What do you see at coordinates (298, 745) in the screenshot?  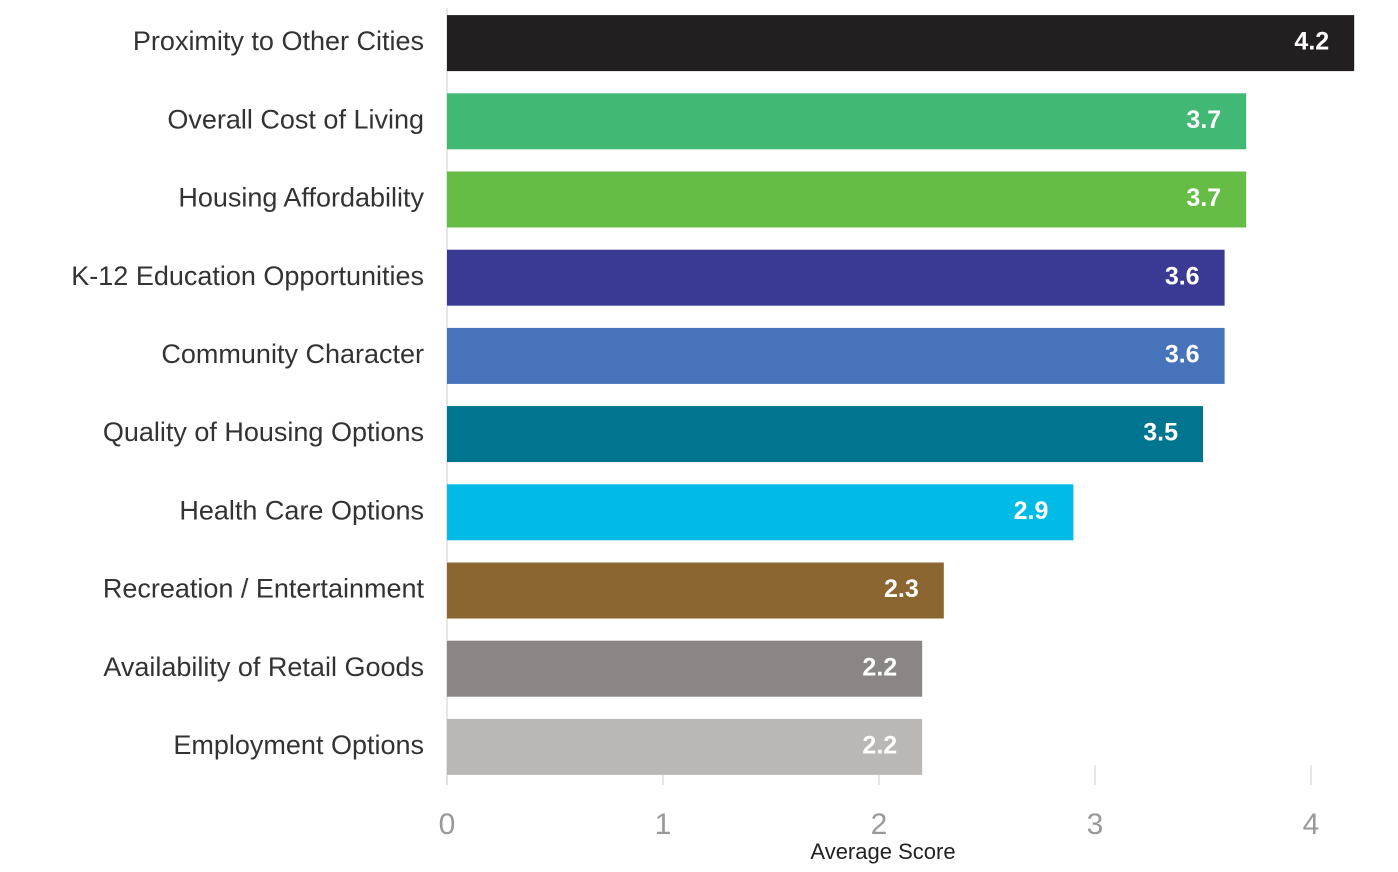 I see `y-tick-label: Employment Options` at bounding box center [298, 745].